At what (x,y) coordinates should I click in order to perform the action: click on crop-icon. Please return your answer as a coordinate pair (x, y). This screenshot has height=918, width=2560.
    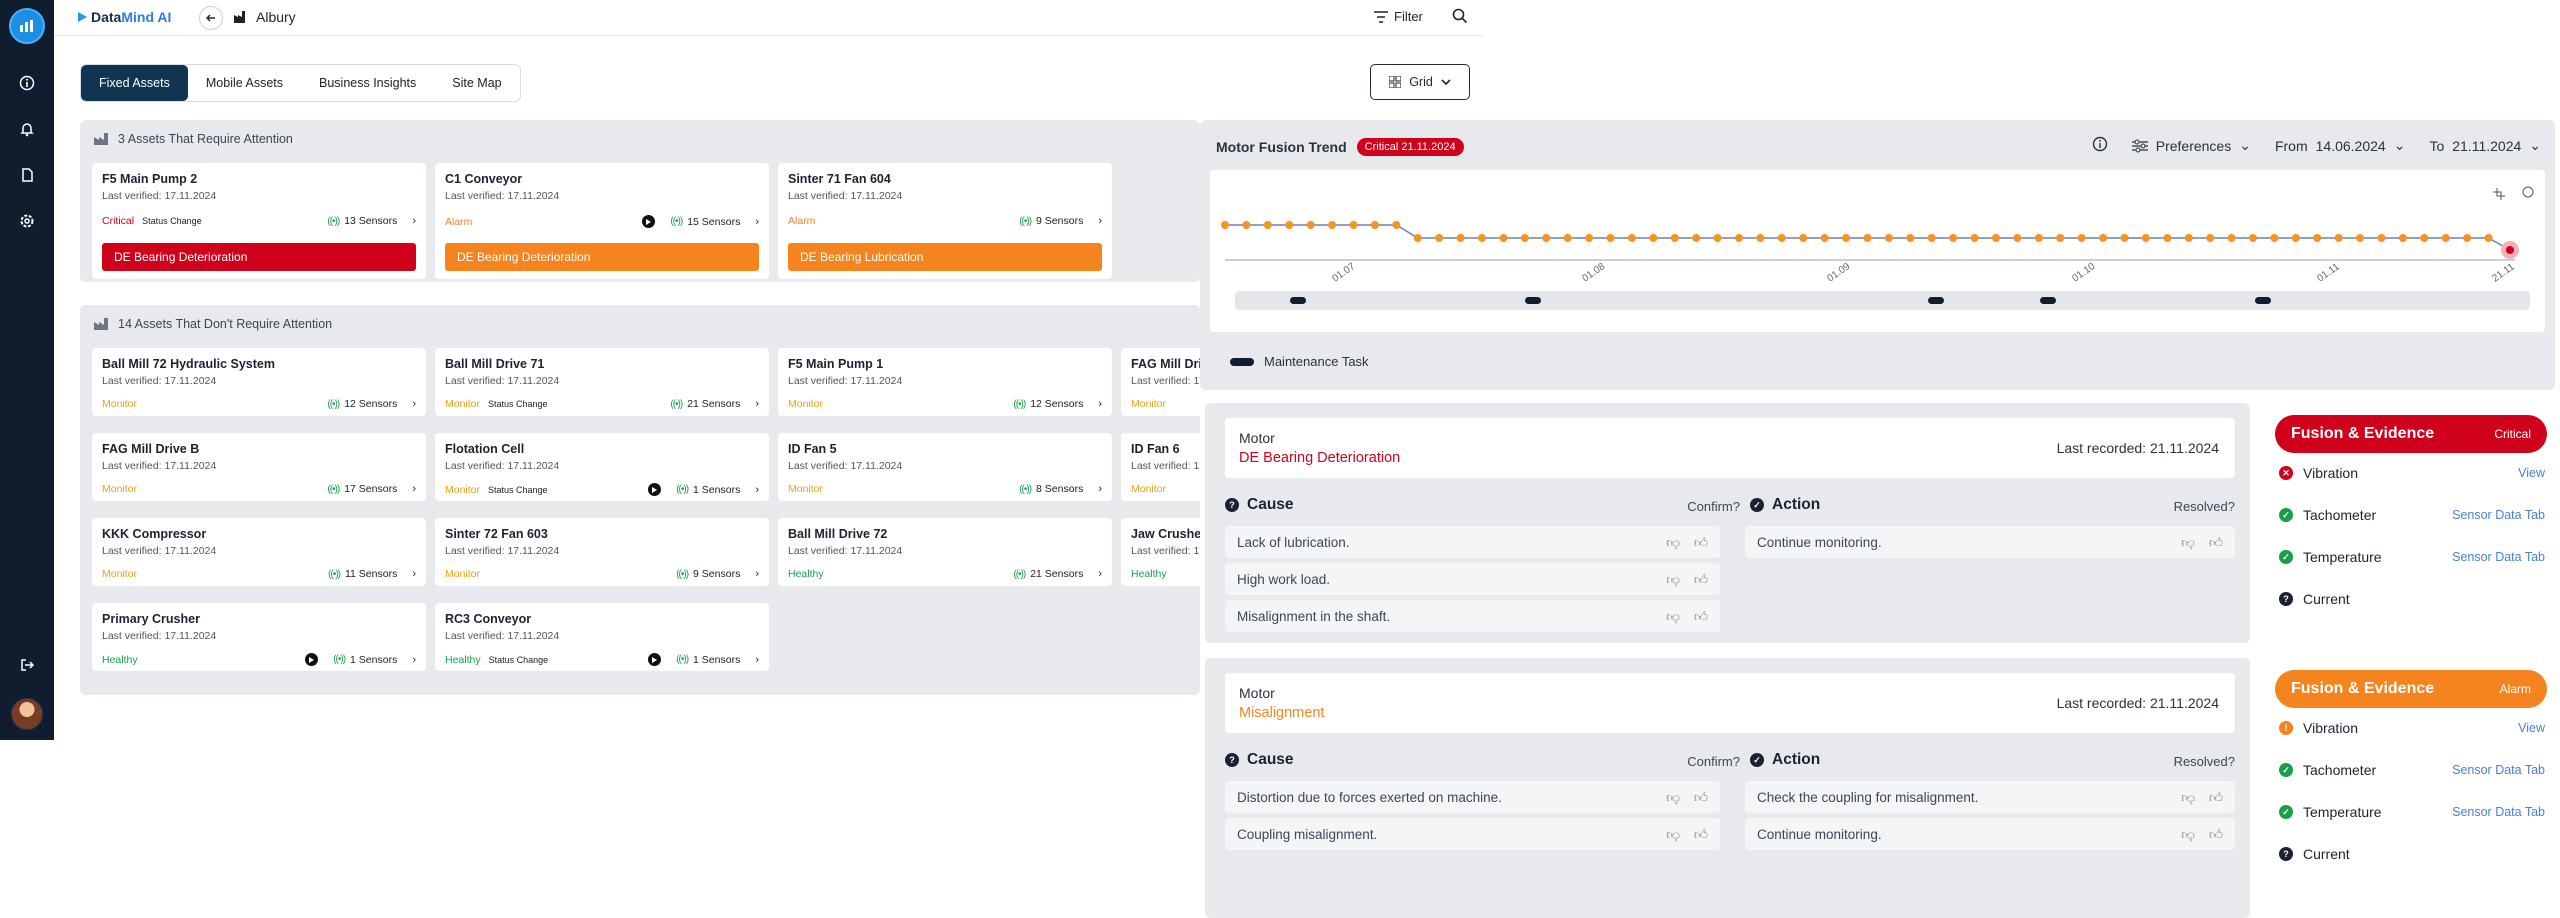
    Looking at the image, I should click on (2499, 194).